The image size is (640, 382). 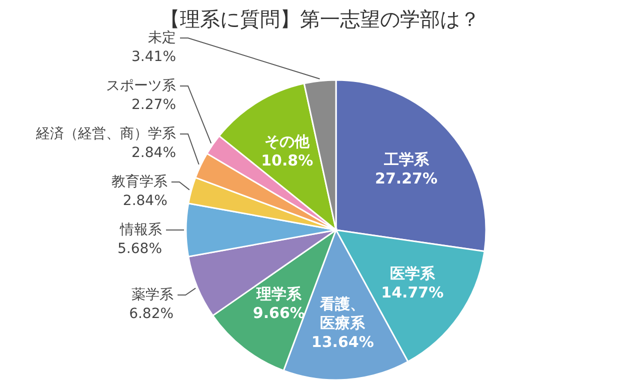 What do you see at coordinates (406, 179) in the screenshot?
I see `data-label: 27.27%` at bounding box center [406, 179].